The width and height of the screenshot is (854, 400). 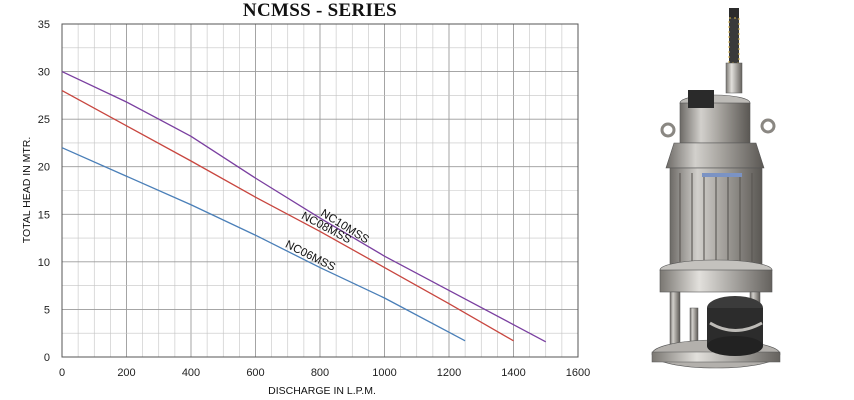 What do you see at coordinates (320, 373) in the screenshot?
I see `x-tick-label: 800` at bounding box center [320, 373].